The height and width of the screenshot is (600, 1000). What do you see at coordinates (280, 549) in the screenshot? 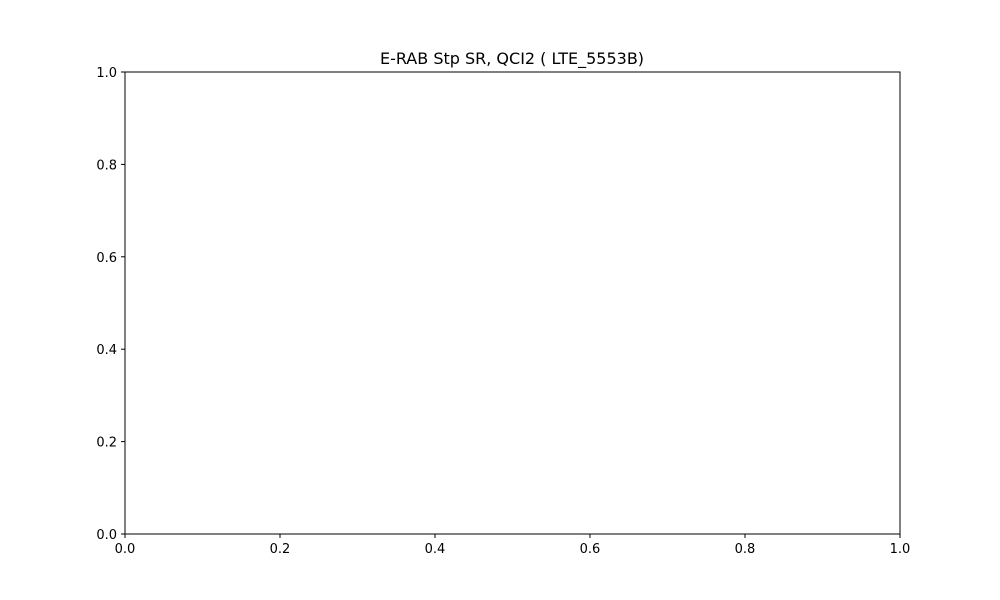
I see `x-tick-label: 0.2` at bounding box center [280, 549].